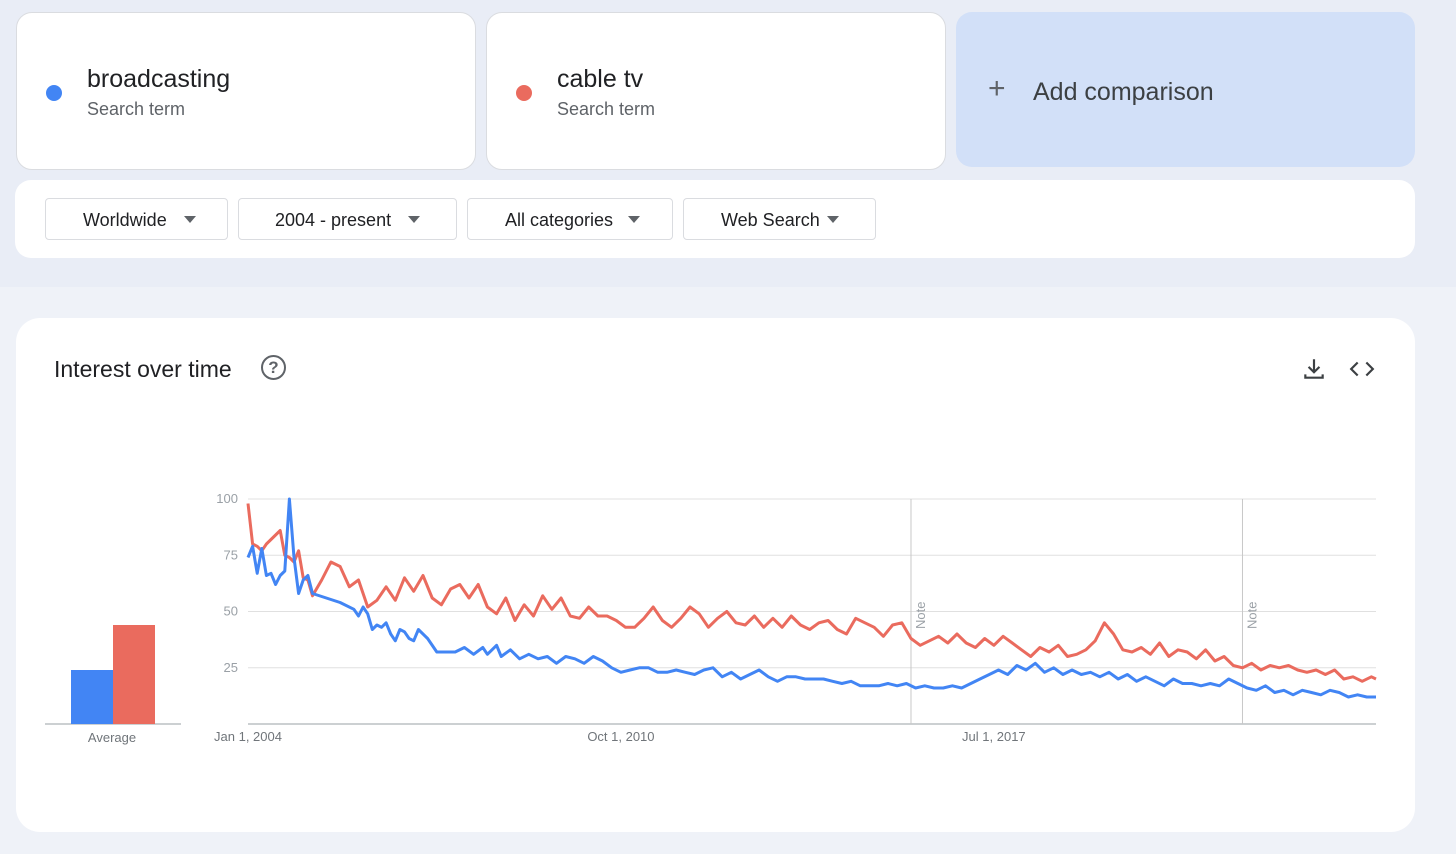  What do you see at coordinates (1314, 369) in the screenshot?
I see `download-icon` at bounding box center [1314, 369].